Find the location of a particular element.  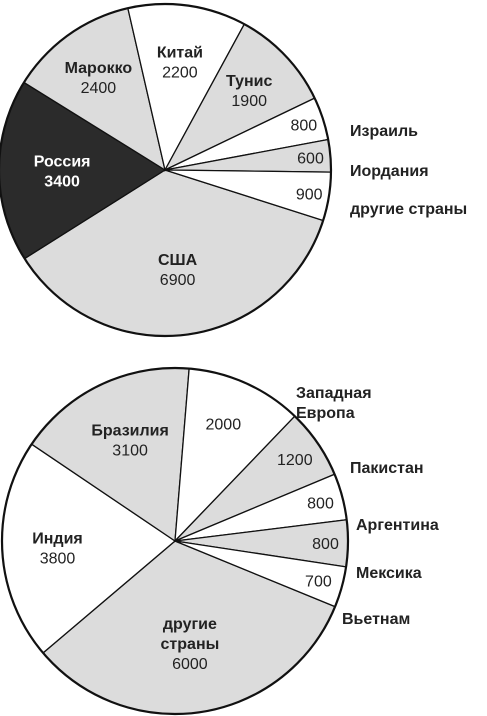

slice-value-китай: 2200 is located at coordinates (180, 73).